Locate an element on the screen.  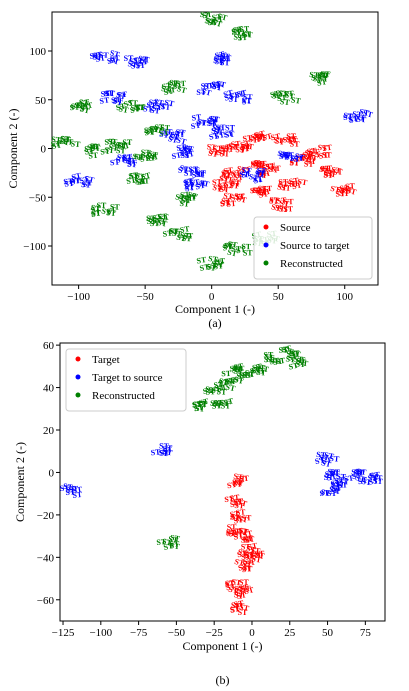
y-tick-label: 50 is located at coordinates (41, 101).